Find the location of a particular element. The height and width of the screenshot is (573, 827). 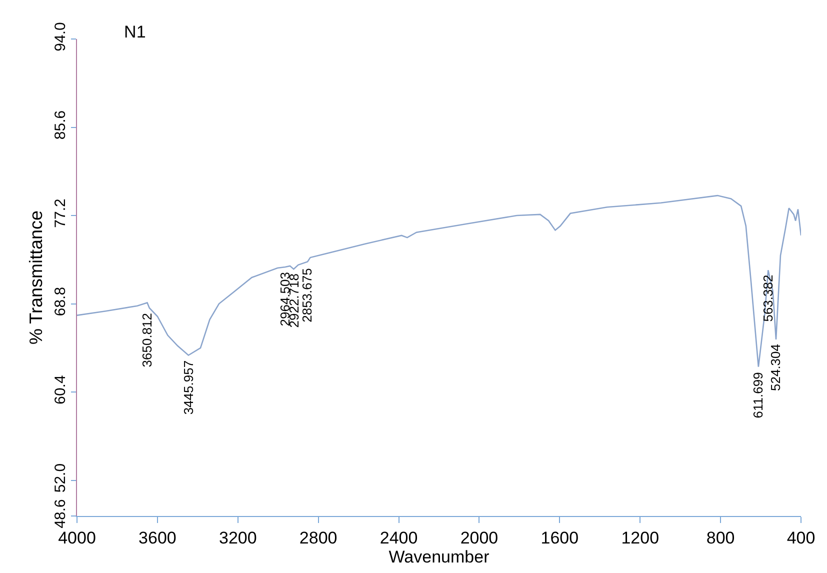

y-tick-label: 77.2 is located at coordinates (60, 213).